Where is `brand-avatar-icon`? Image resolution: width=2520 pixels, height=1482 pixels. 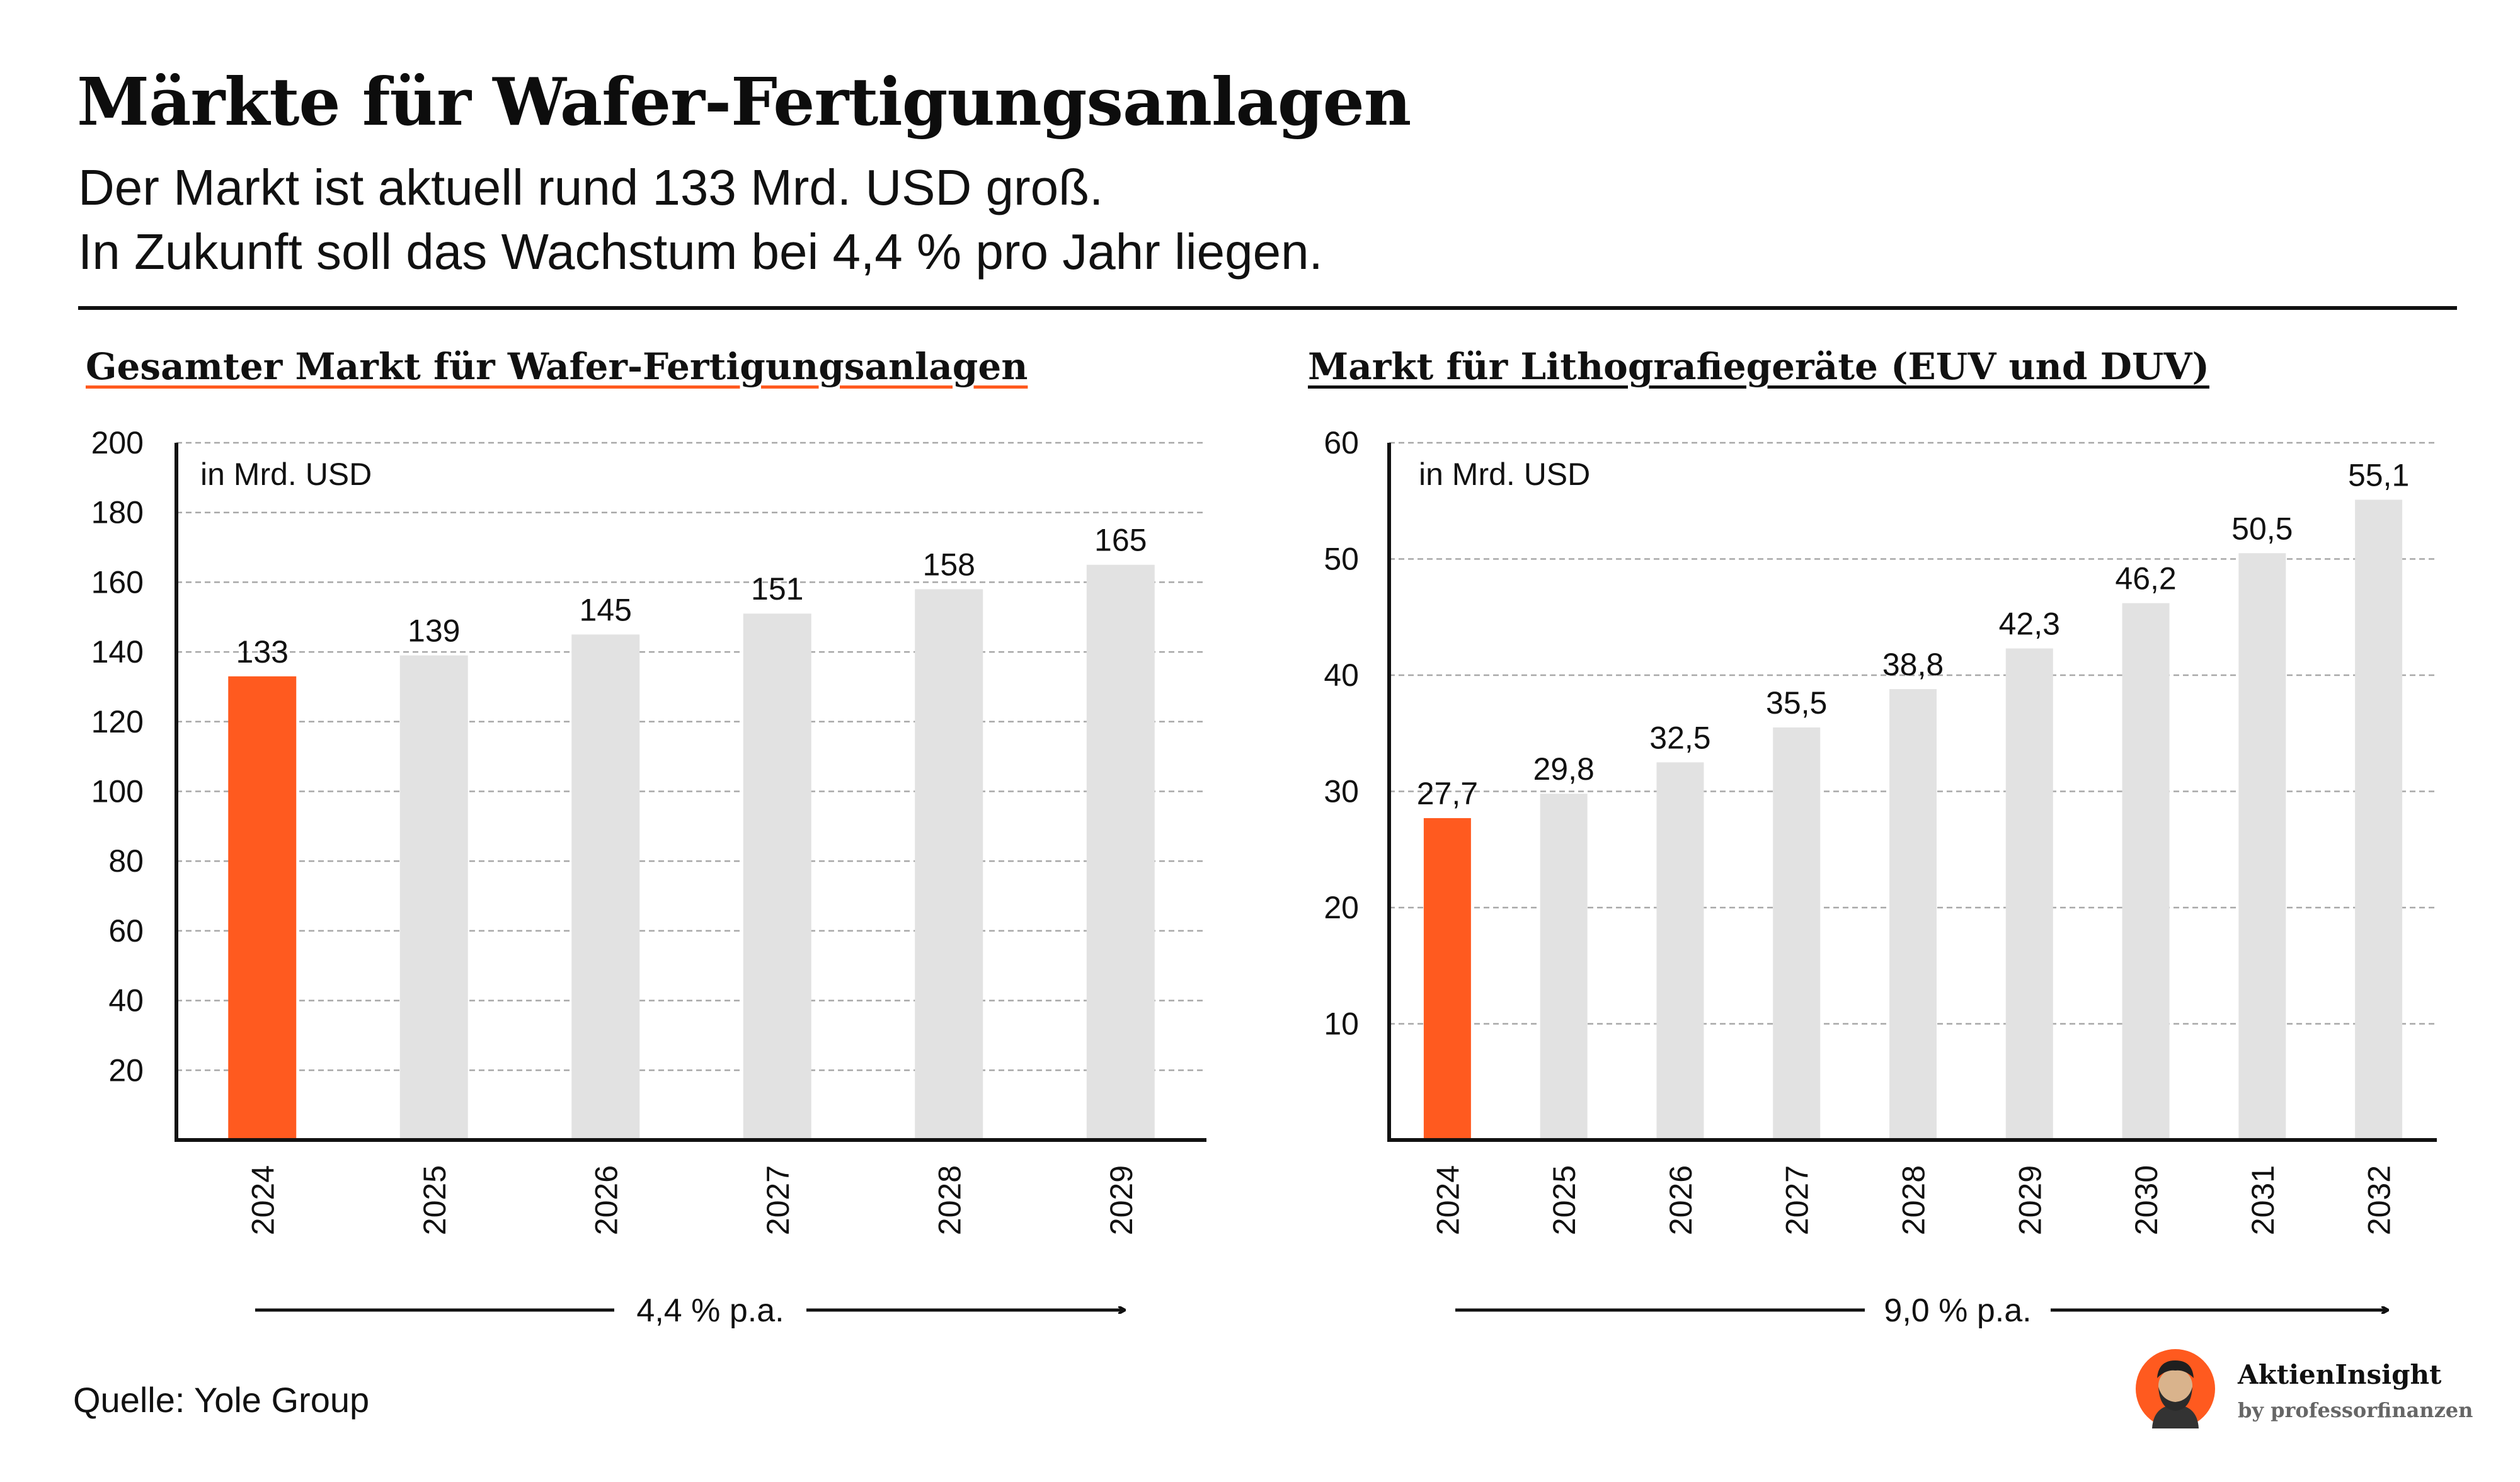 brand-avatar-icon is located at coordinates (2175, 1388).